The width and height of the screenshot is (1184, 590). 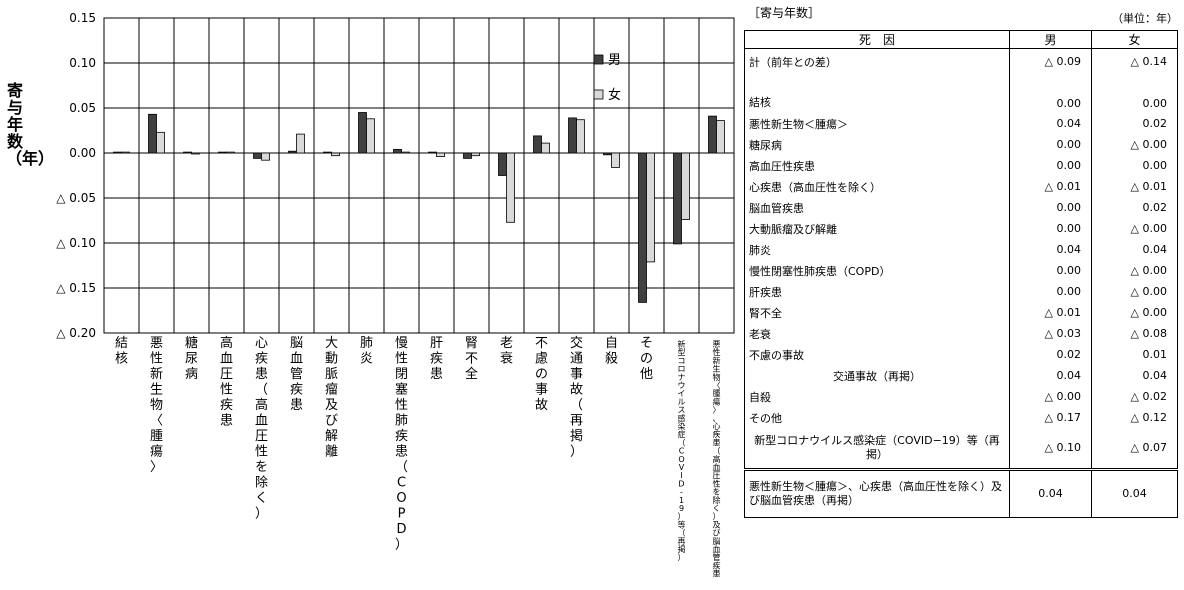 What do you see at coordinates (877, 61) in the screenshot?
I see `cause-name: 計（前年との差）` at bounding box center [877, 61].